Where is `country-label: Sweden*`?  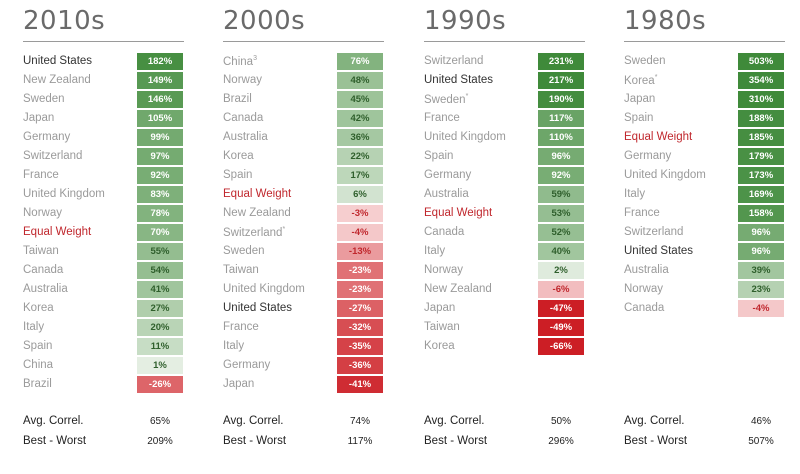
country-label: Sweden* is located at coordinates (446, 99).